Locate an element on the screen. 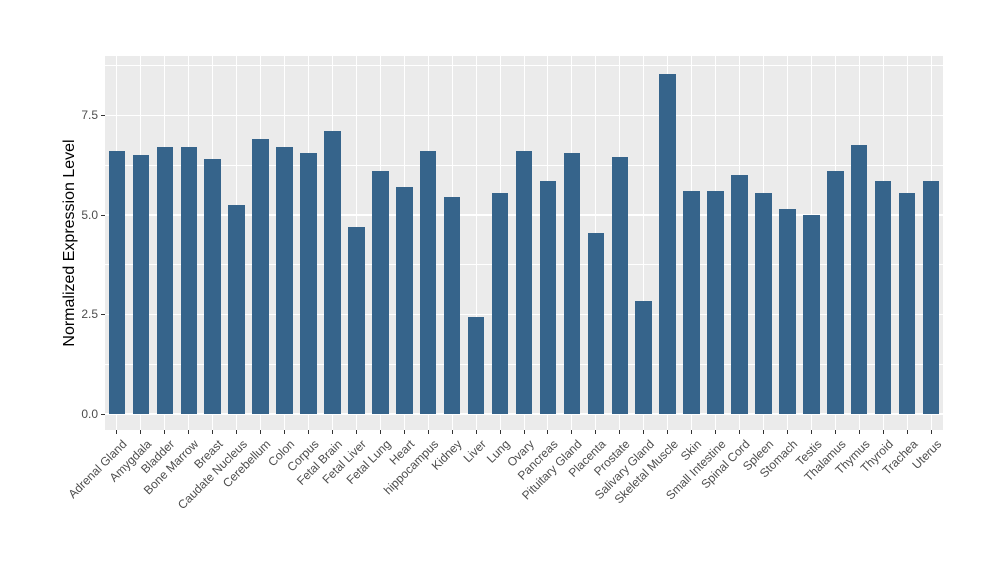 The width and height of the screenshot is (1000, 580). x-tick-label: Small Intestine is located at coordinates (695, 470).